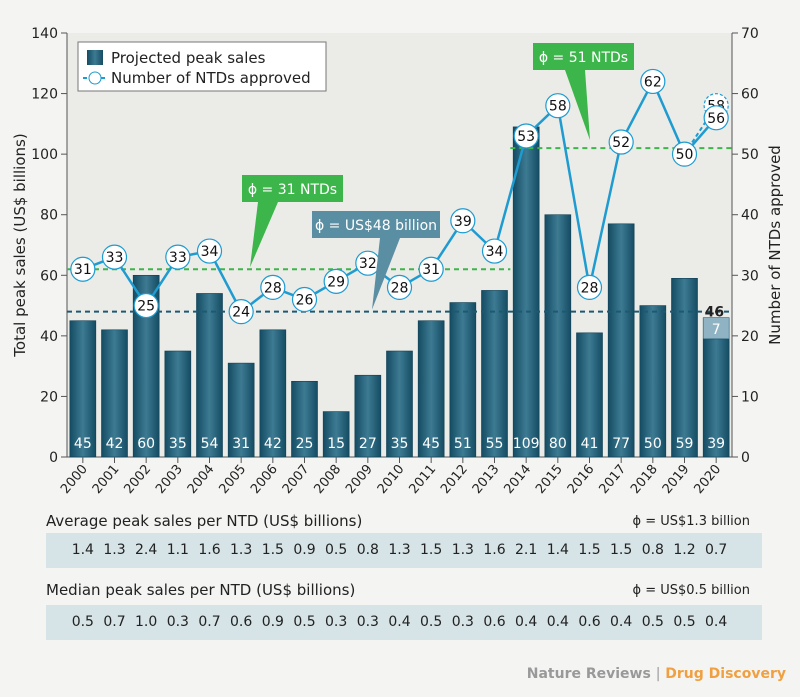 The width and height of the screenshot is (800, 697). Describe the element at coordinates (44, 34) in the screenshot. I see `y-tick-label: 140` at that location.